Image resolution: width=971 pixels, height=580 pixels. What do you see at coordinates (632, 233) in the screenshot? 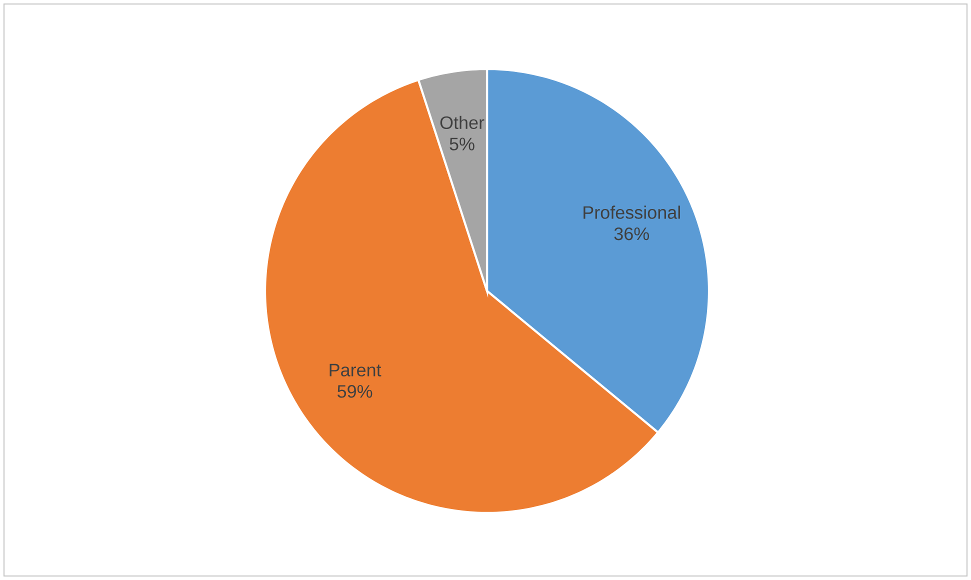
I see `data-label: 36%` at bounding box center [632, 233].